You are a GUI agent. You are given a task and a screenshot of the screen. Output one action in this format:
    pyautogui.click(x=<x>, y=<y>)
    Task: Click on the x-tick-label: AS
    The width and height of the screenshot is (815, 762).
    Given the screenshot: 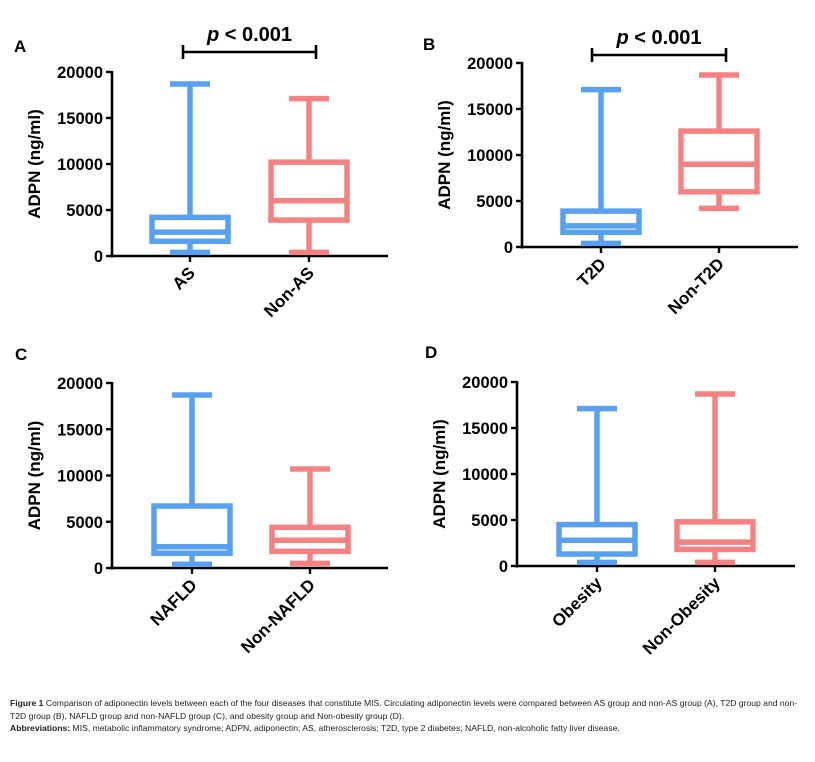 What is the action you would take?
    pyautogui.click(x=184, y=278)
    